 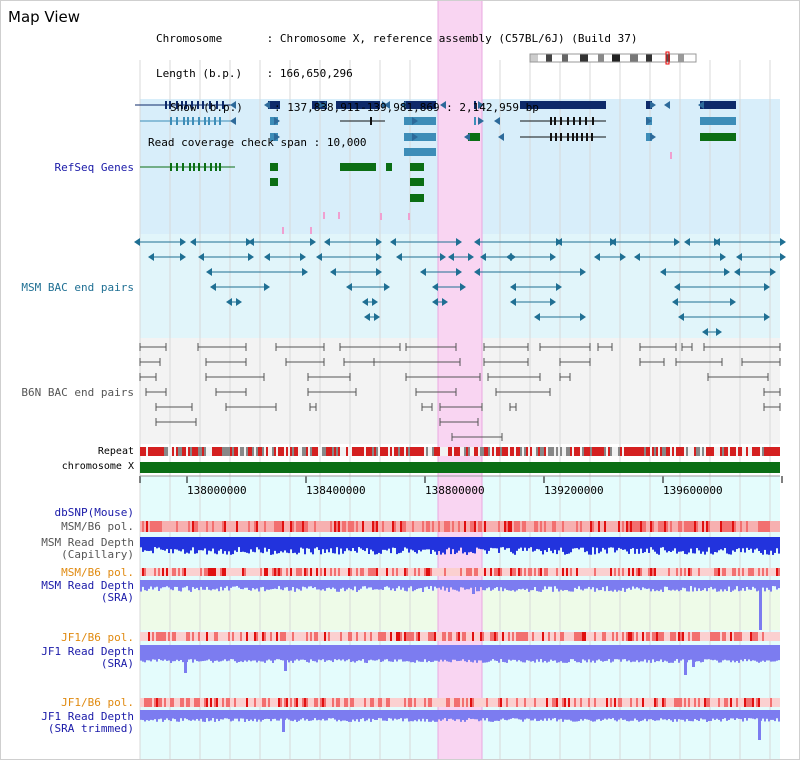 What do you see at coordinates (97, 702) in the screenshot?
I see `jf1-b6-pol-trim-label: JF1/B6 pol.` at bounding box center [97, 702].